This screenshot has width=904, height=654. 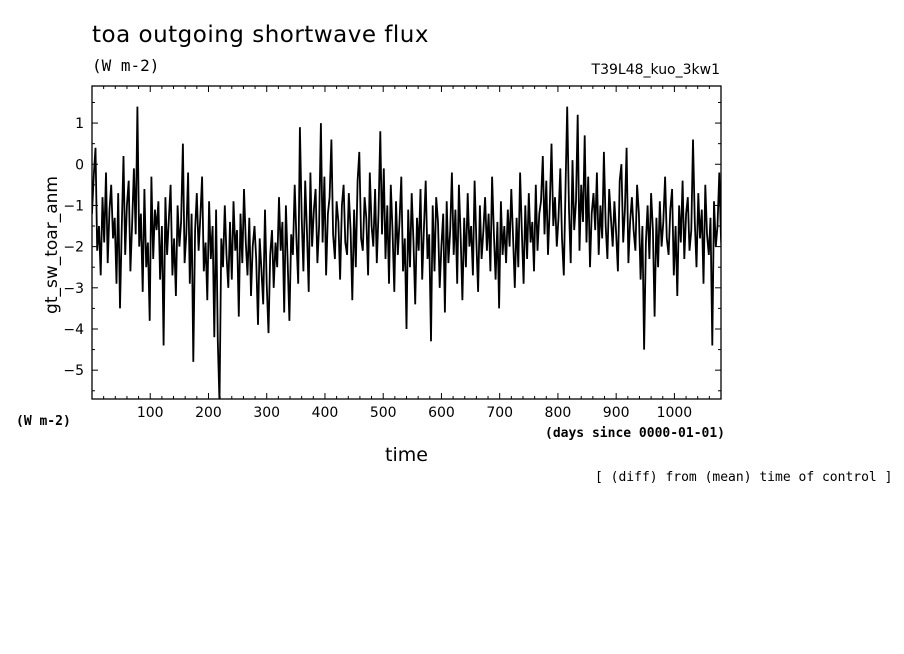 I want to click on y-tick-label: −1, so click(x=73, y=206).